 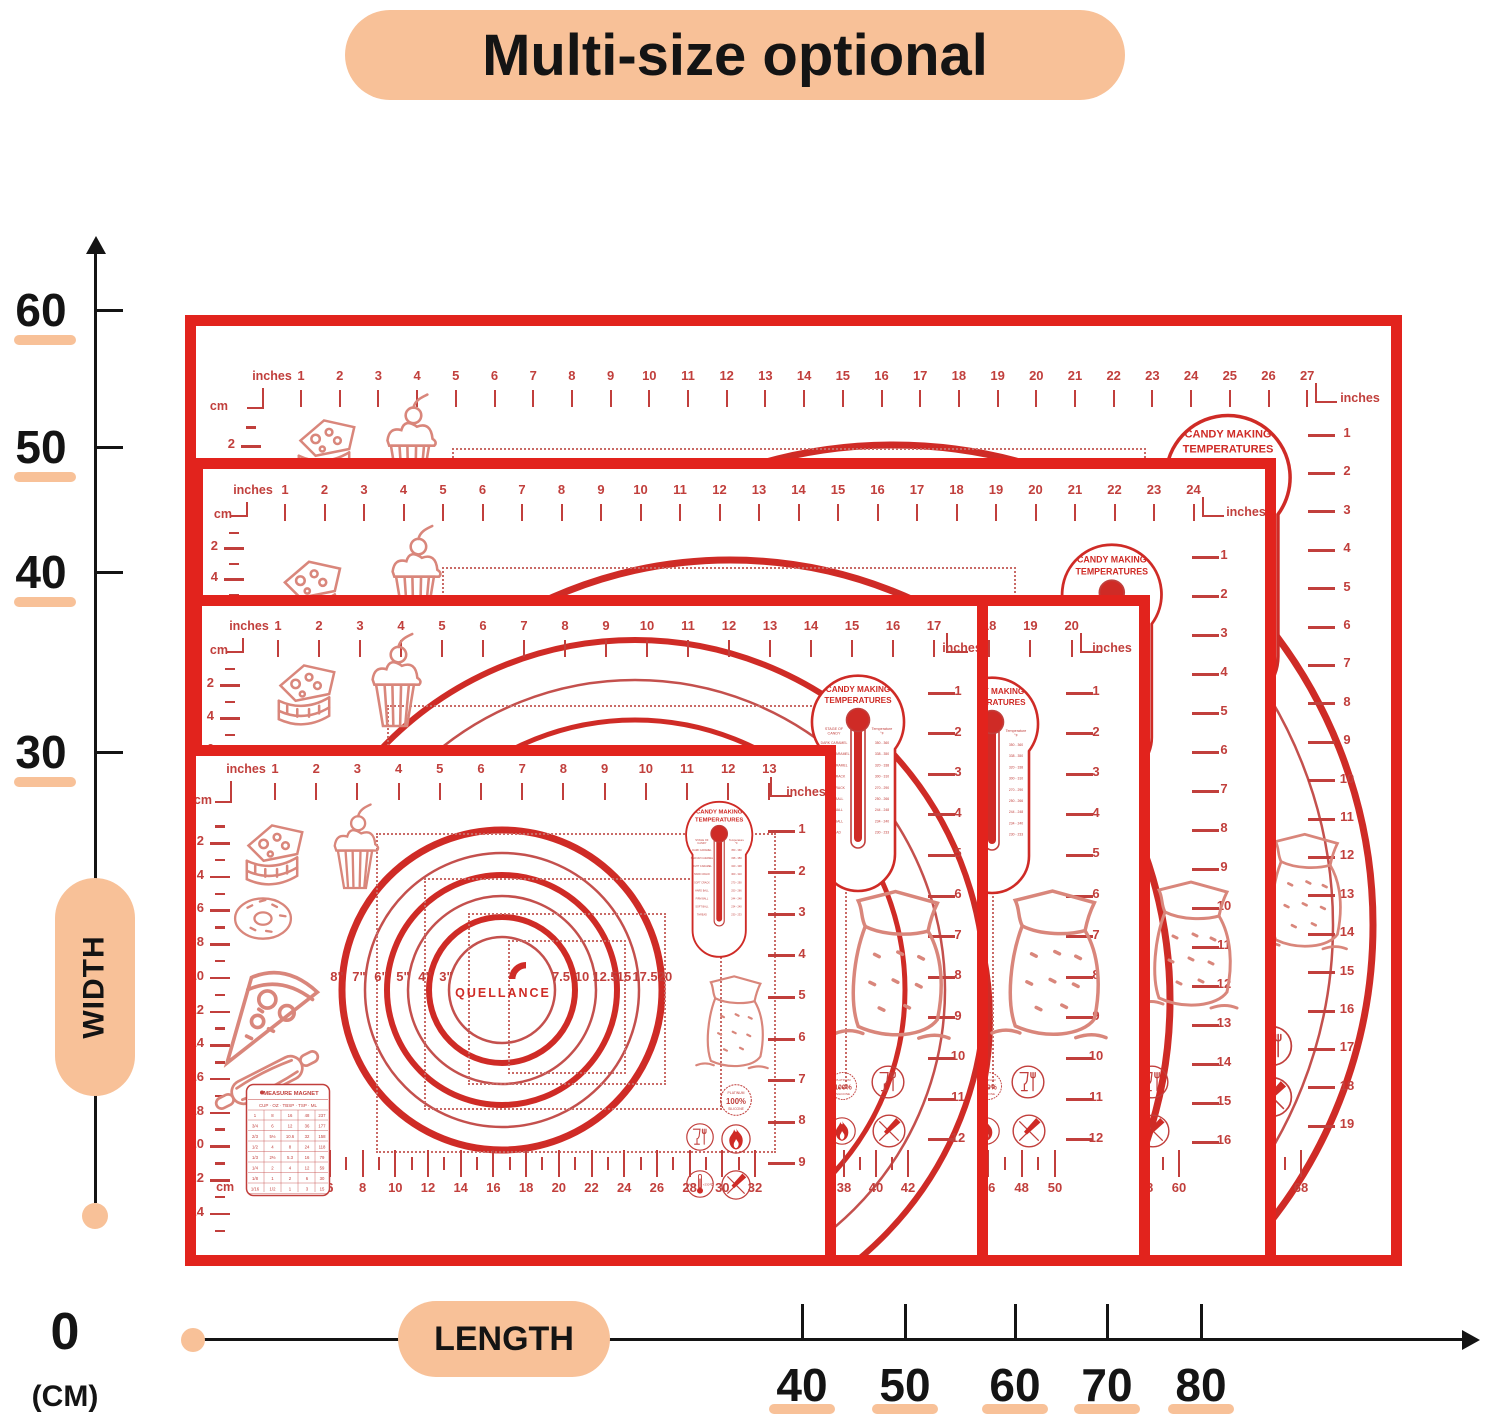 I want to click on col-number: 7, so click(x=1096, y=934).